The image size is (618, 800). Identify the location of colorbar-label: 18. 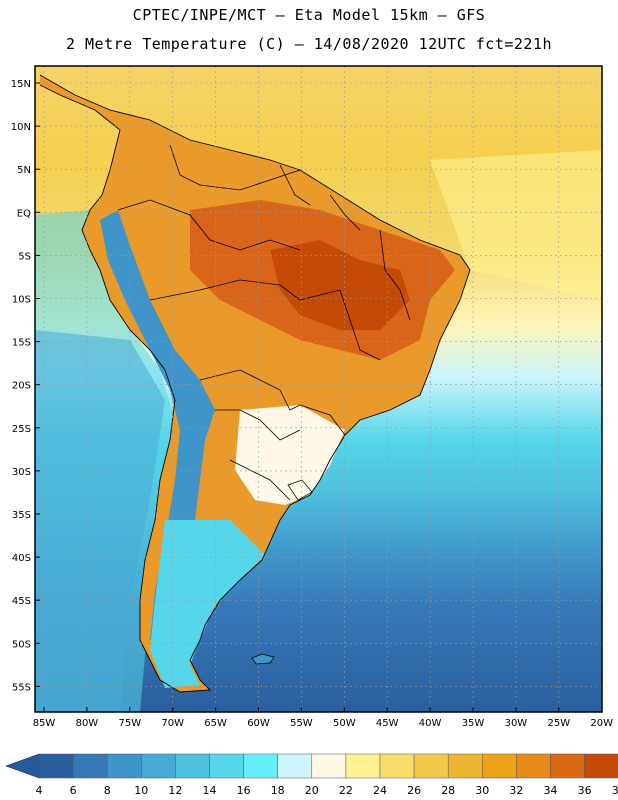
(278, 790).